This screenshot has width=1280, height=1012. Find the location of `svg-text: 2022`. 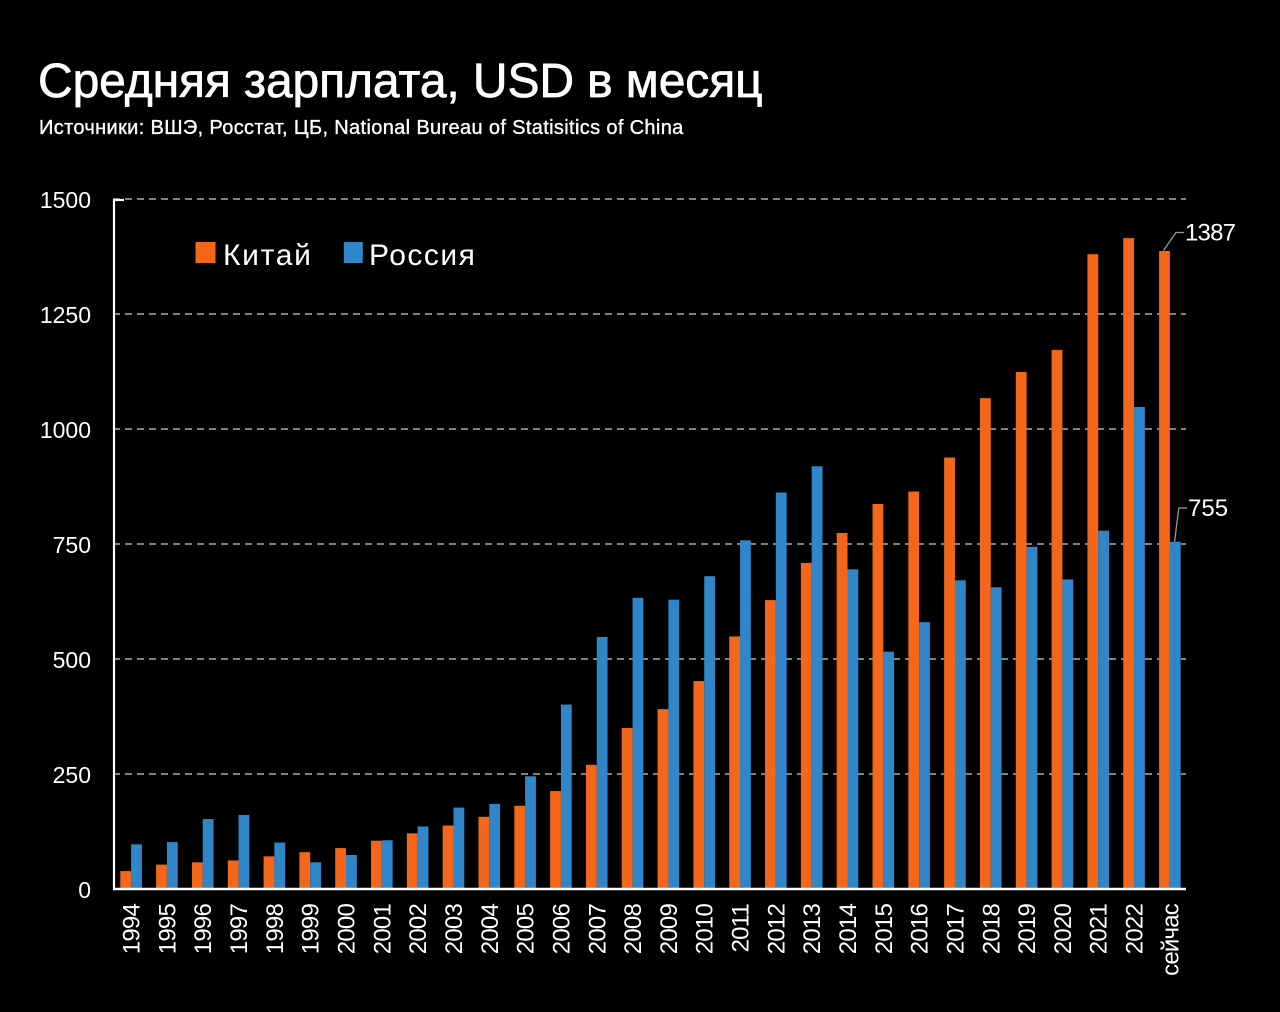

svg-text: 2022 is located at coordinates (1135, 929).